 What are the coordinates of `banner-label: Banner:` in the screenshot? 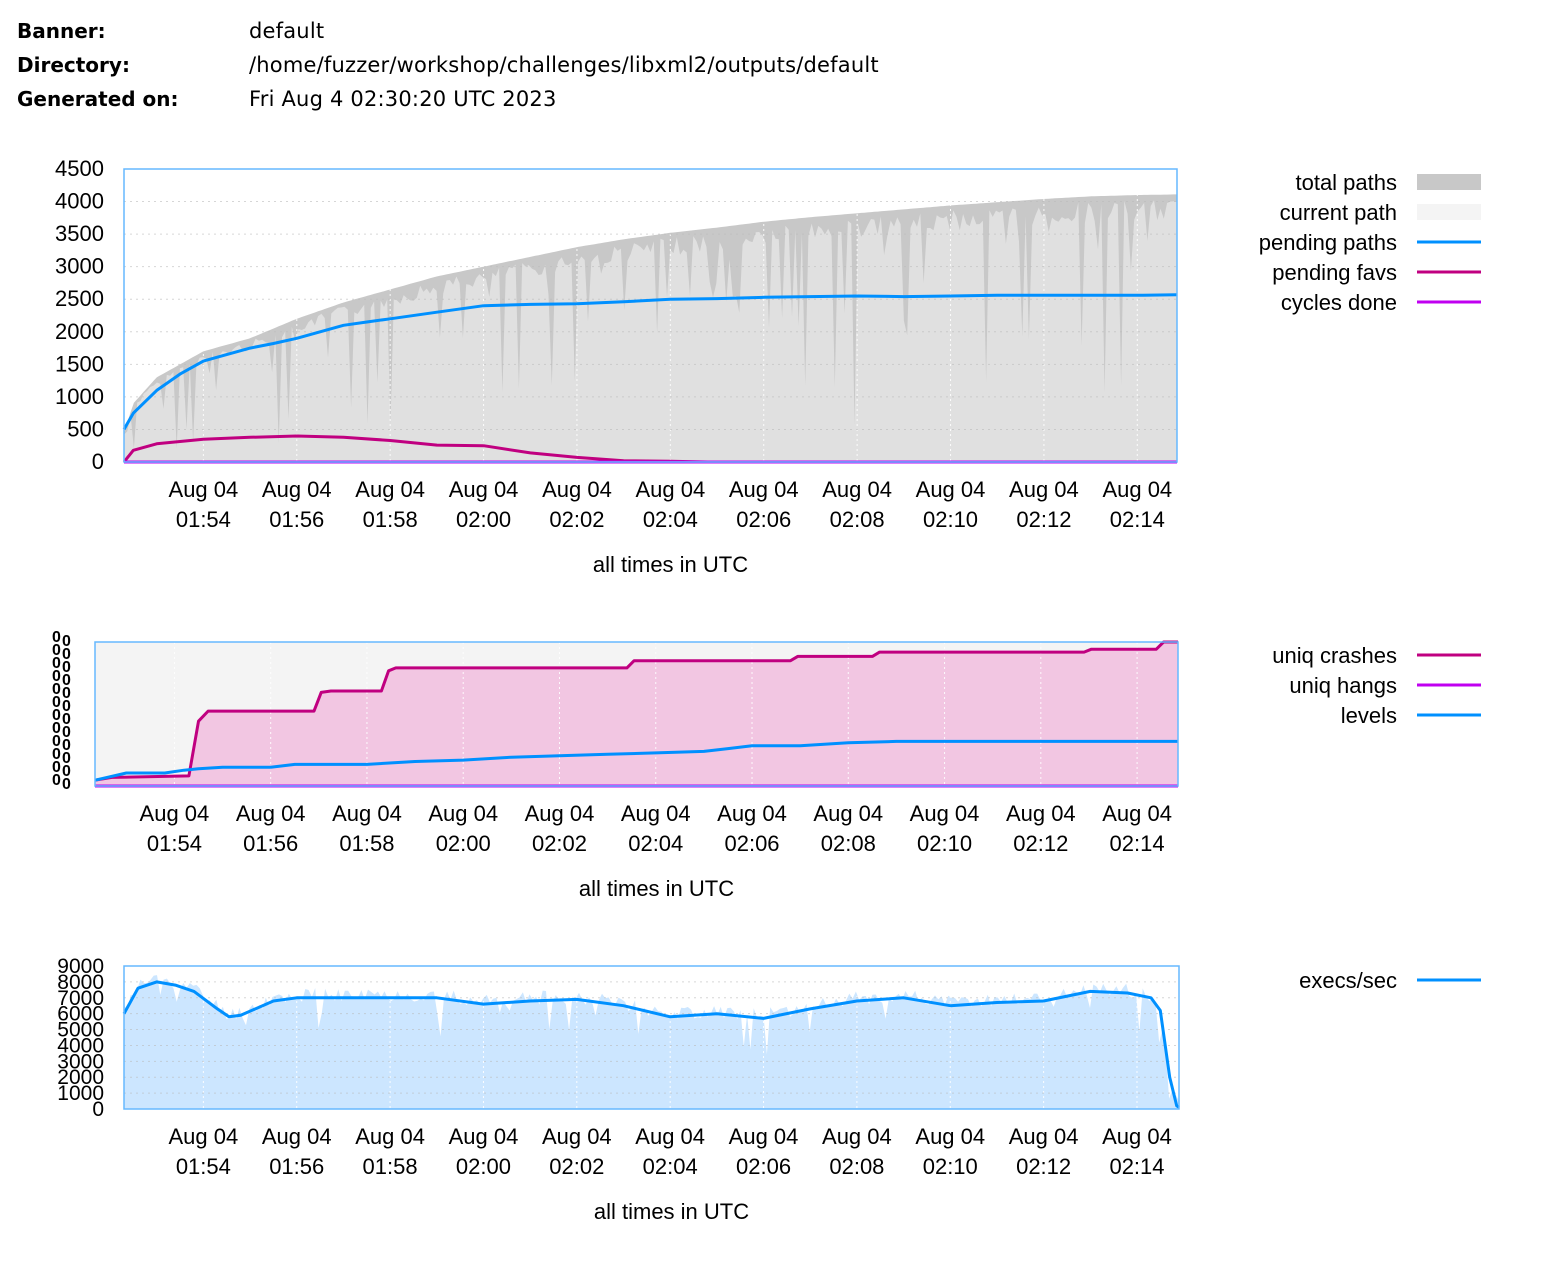 It's located at (61, 31).